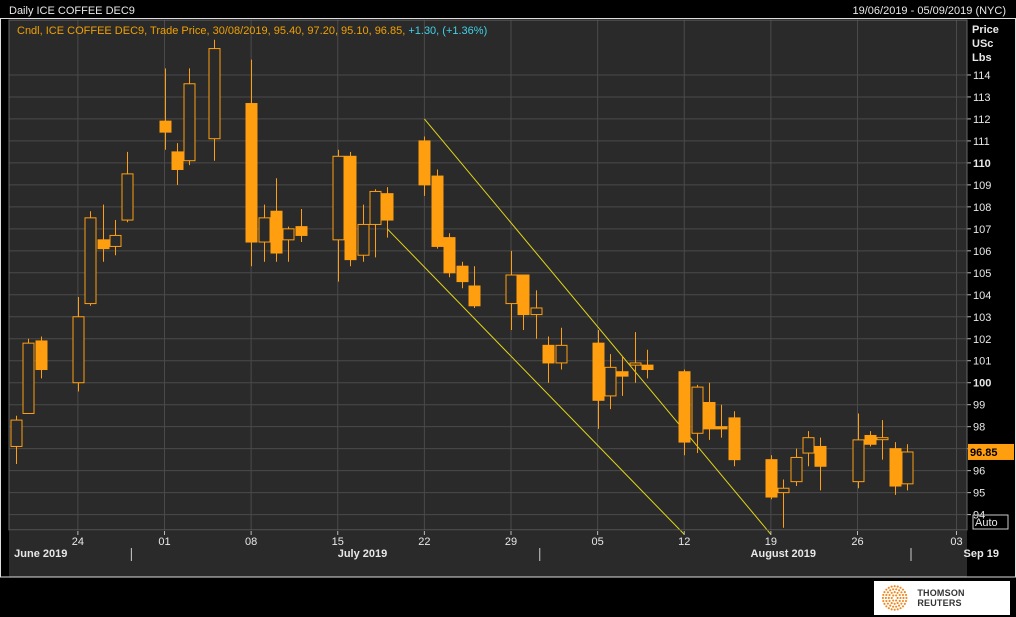 This screenshot has height=617, width=1016. I want to click on y-tick-label: 95, so click(979, 494).